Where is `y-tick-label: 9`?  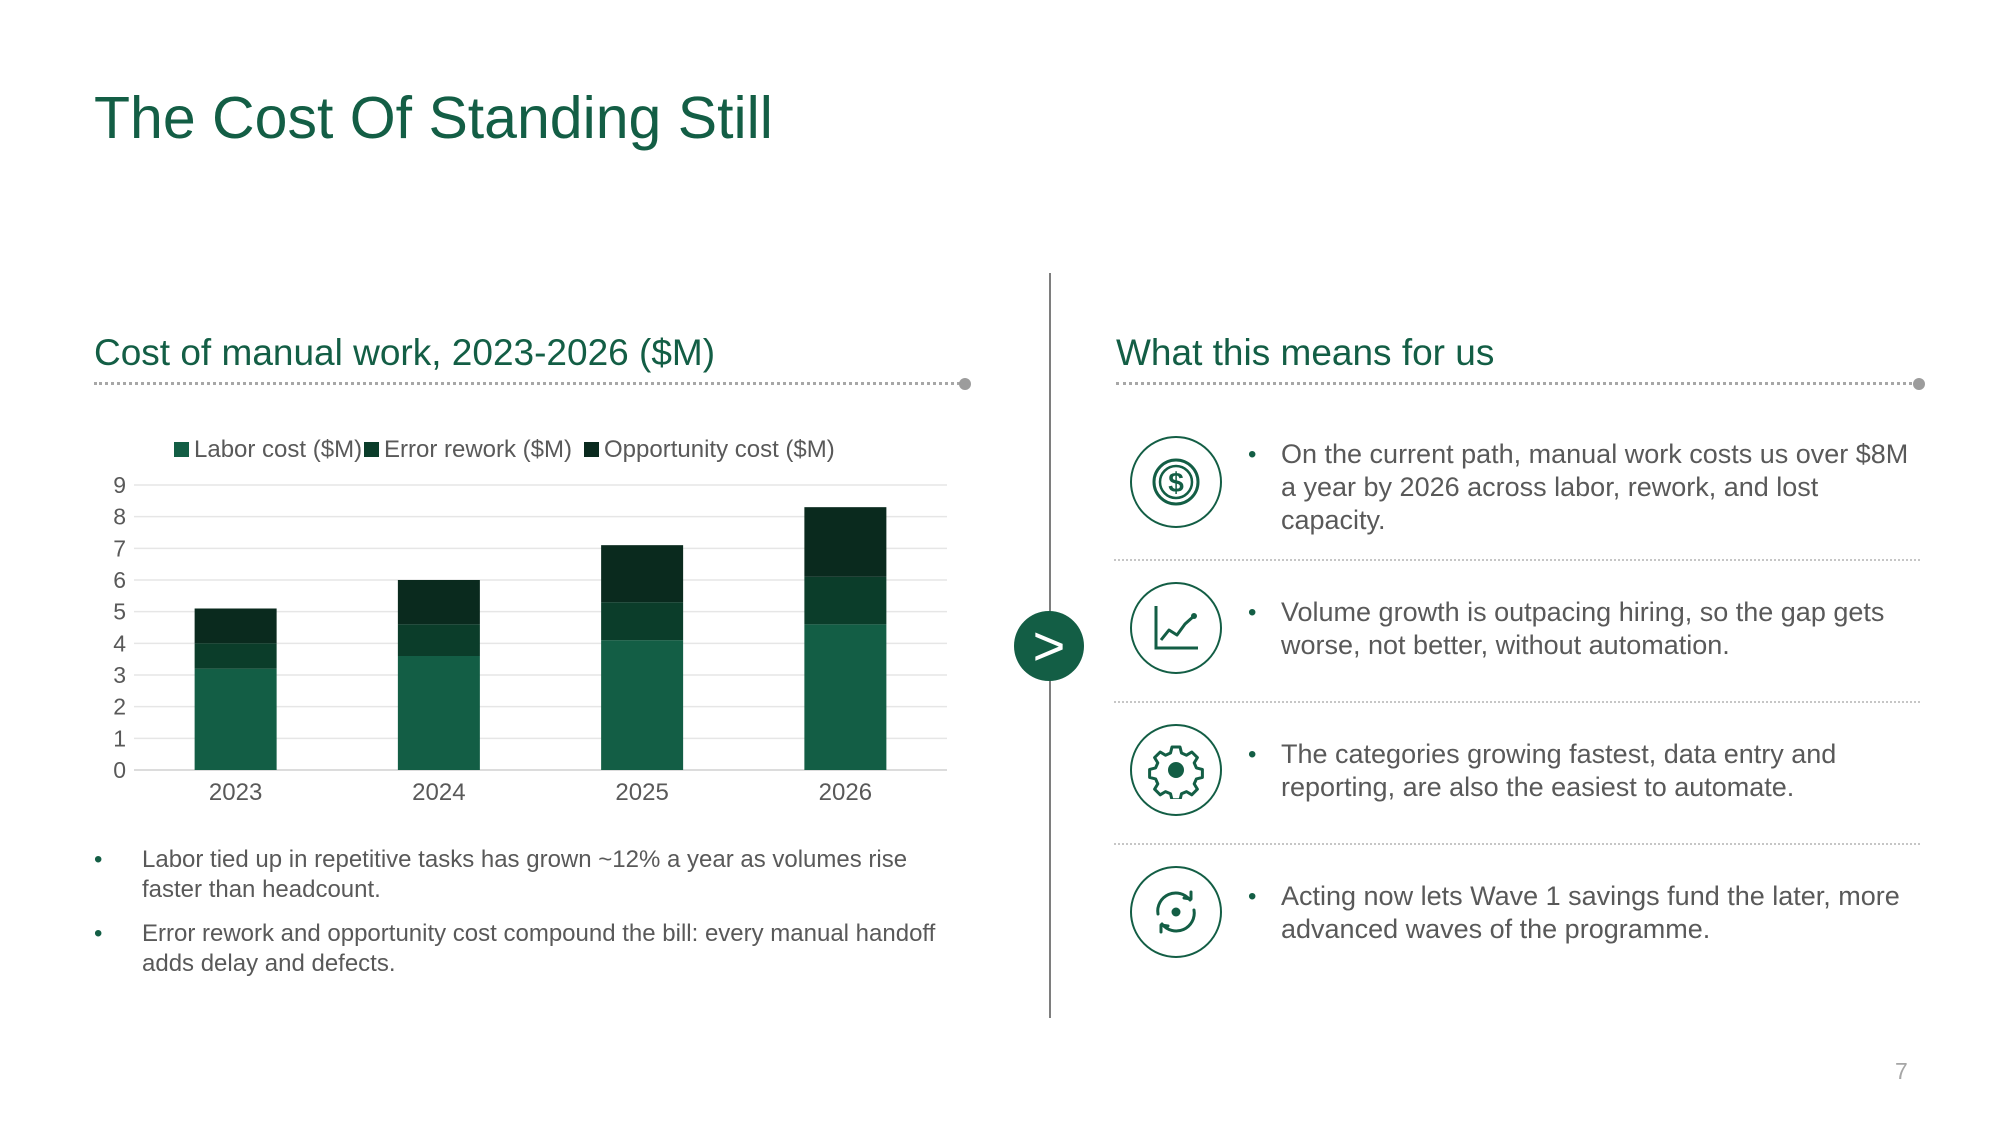 y-tick-label: 9 is located at coordinates (119, 485).